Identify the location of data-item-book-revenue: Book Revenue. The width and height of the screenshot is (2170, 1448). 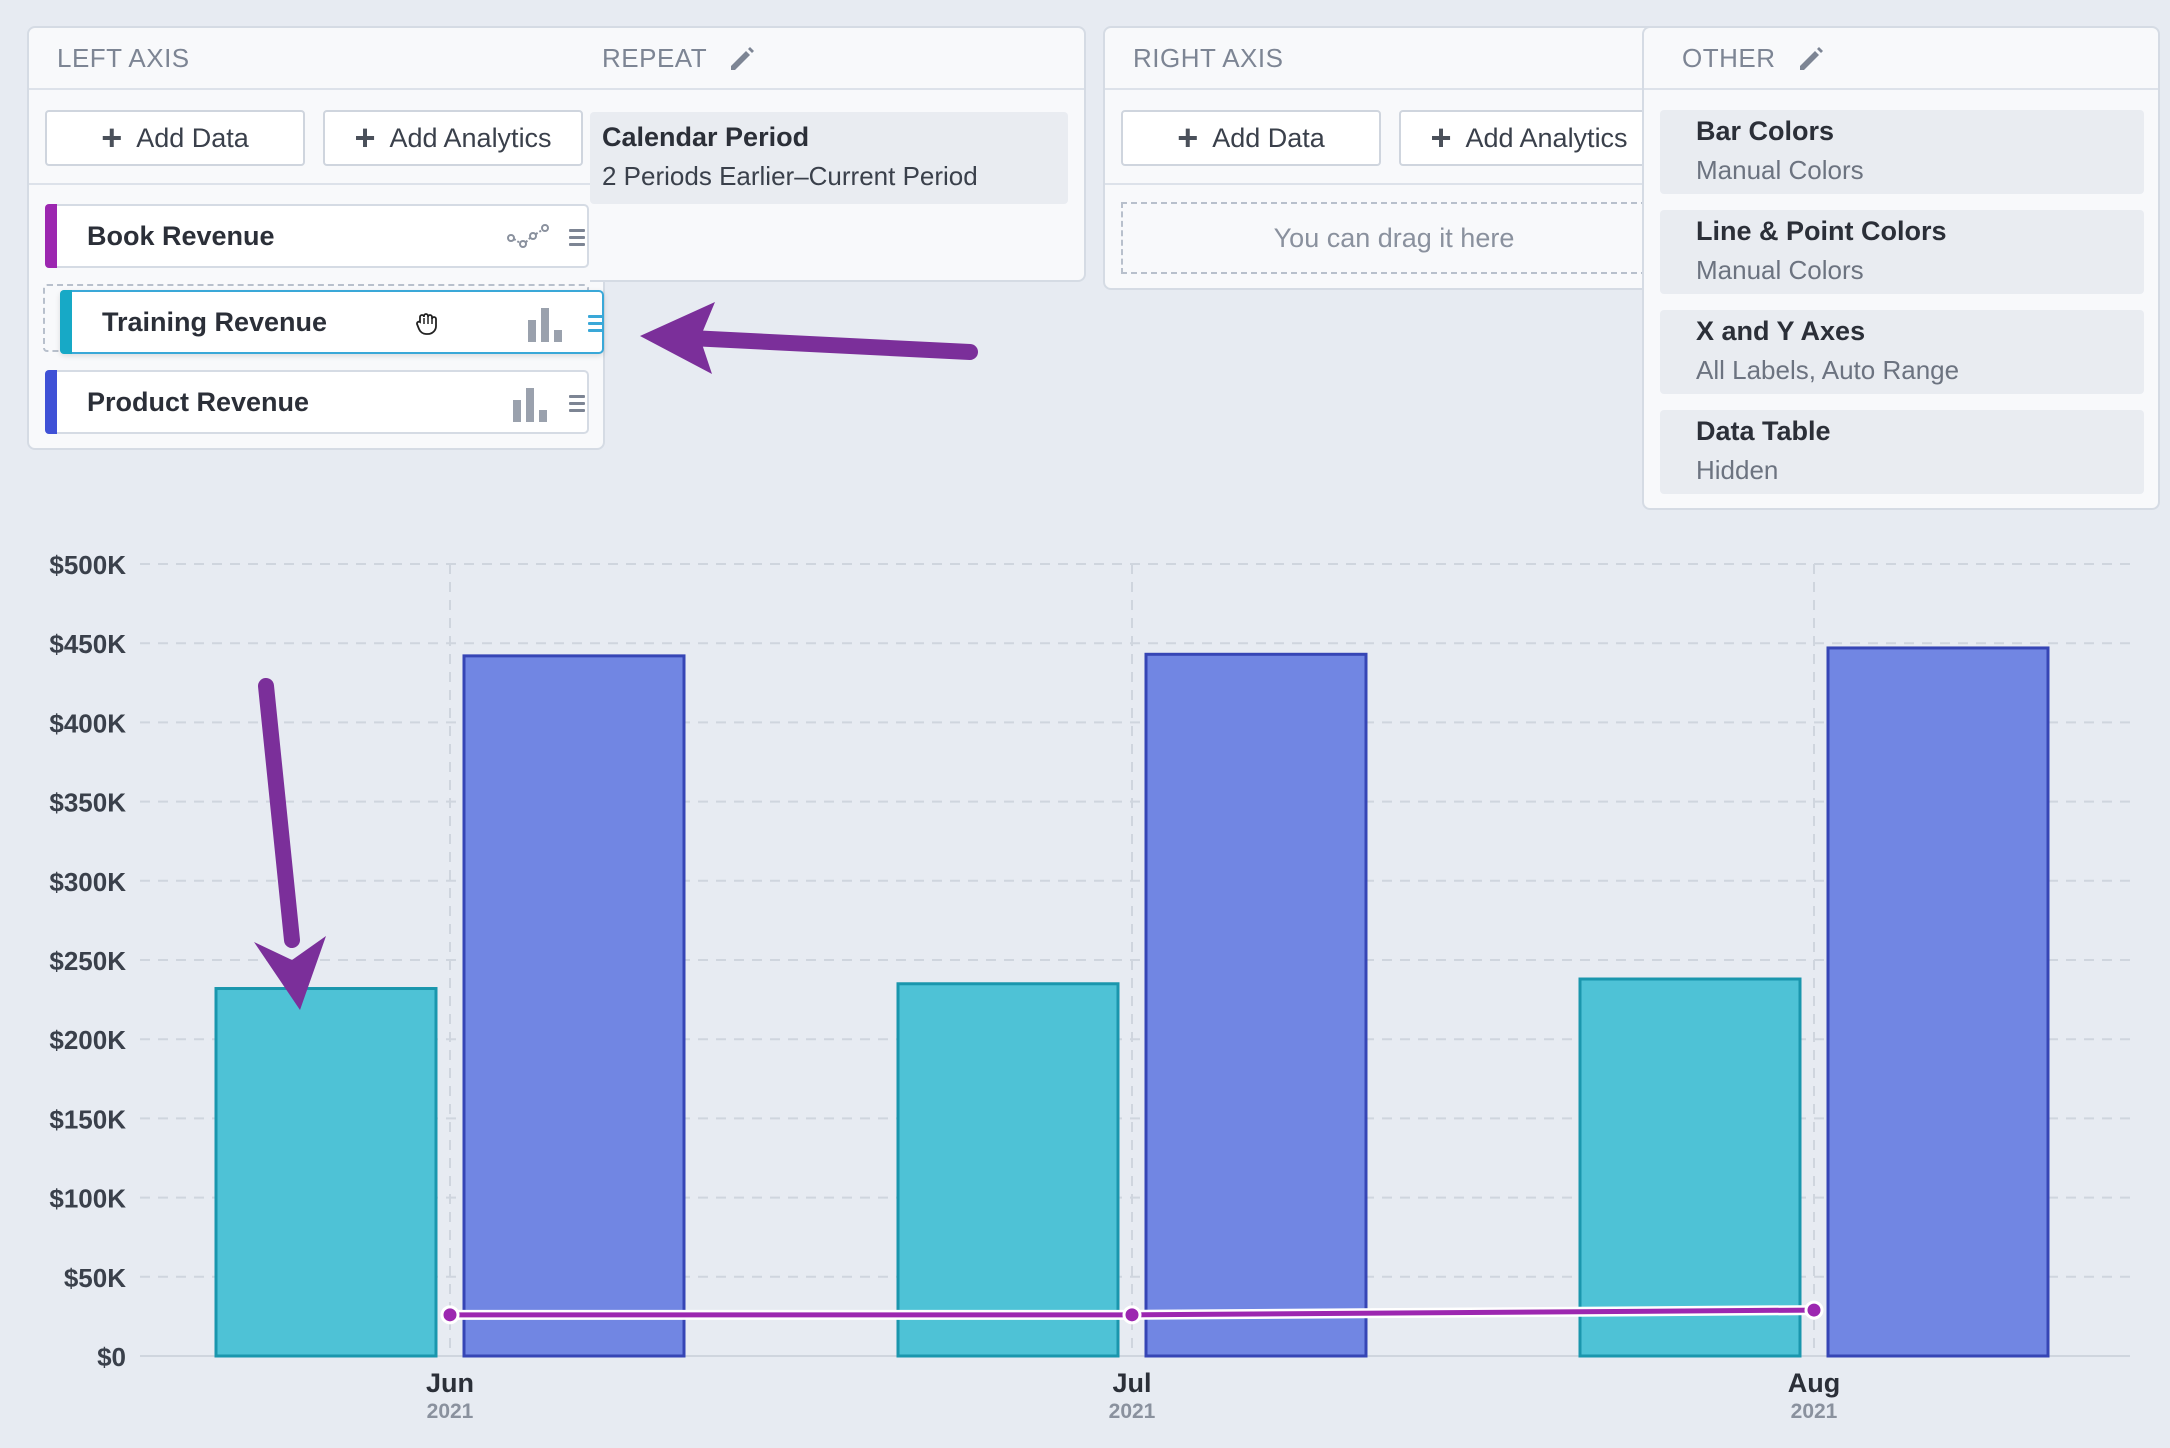
(317, 236).